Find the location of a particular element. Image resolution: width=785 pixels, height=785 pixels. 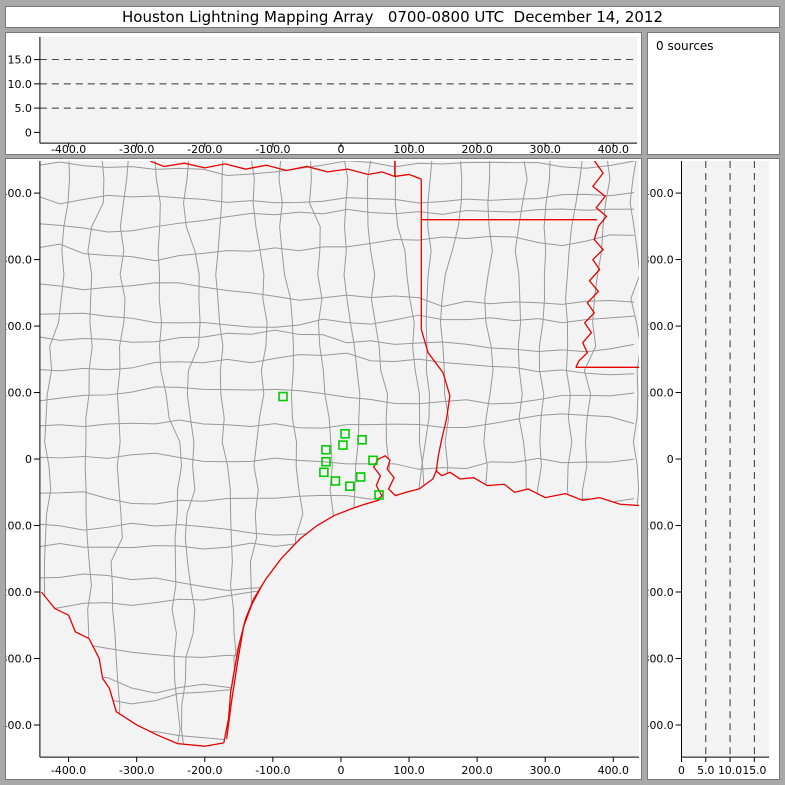

barrier-island is located at coordinates (244, 662).